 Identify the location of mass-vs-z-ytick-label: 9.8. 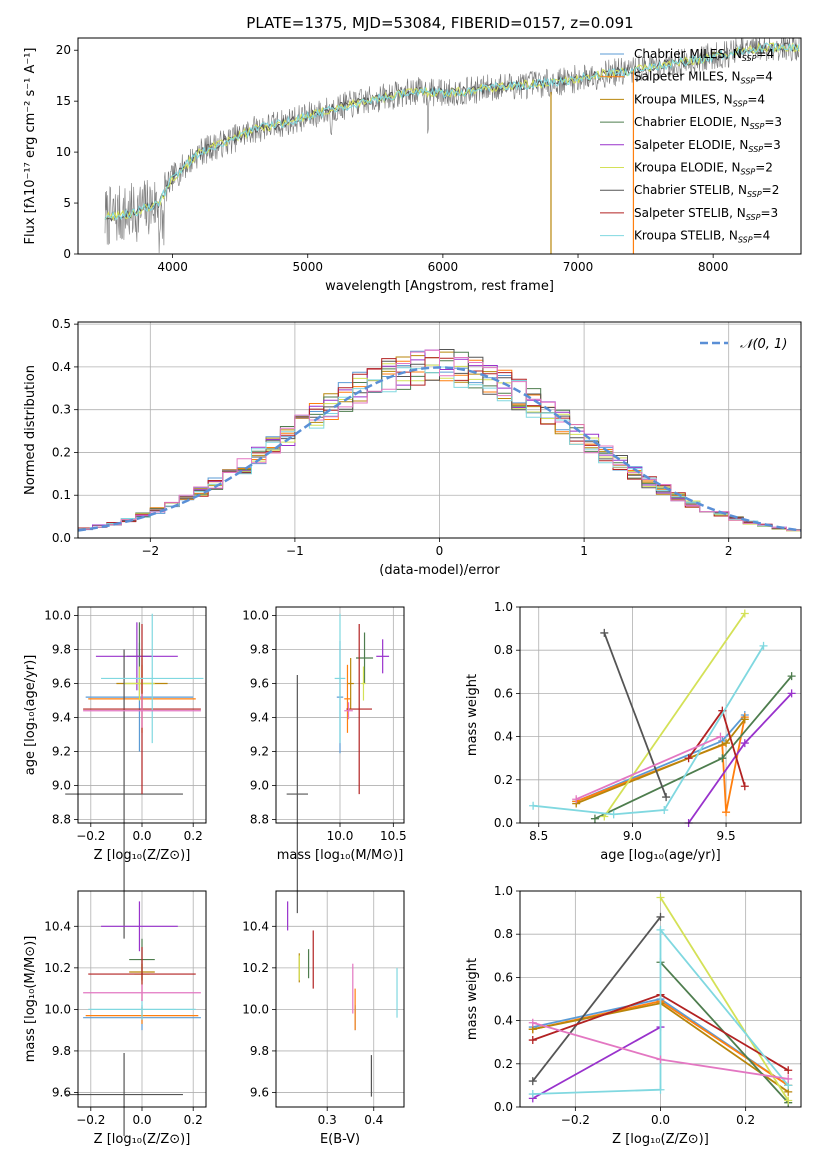
(61, 1051).